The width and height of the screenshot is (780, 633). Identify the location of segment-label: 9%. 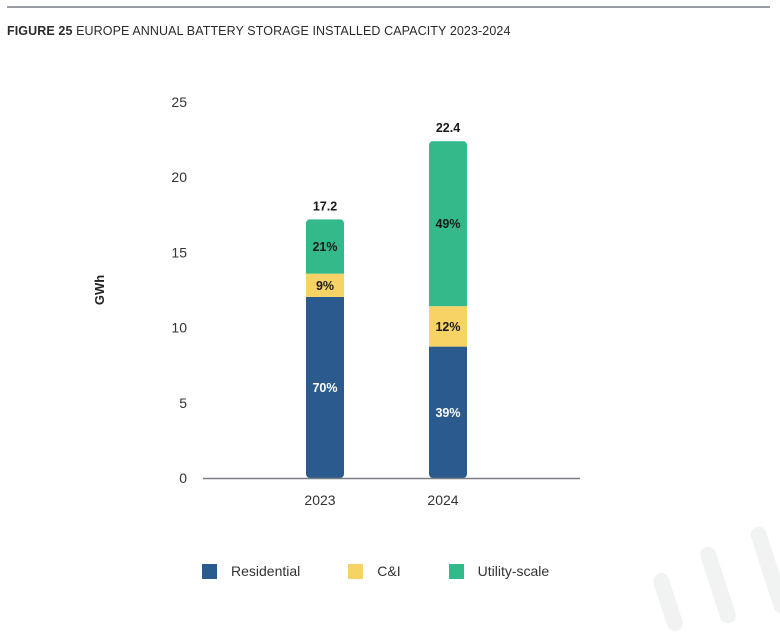
(325, 286).